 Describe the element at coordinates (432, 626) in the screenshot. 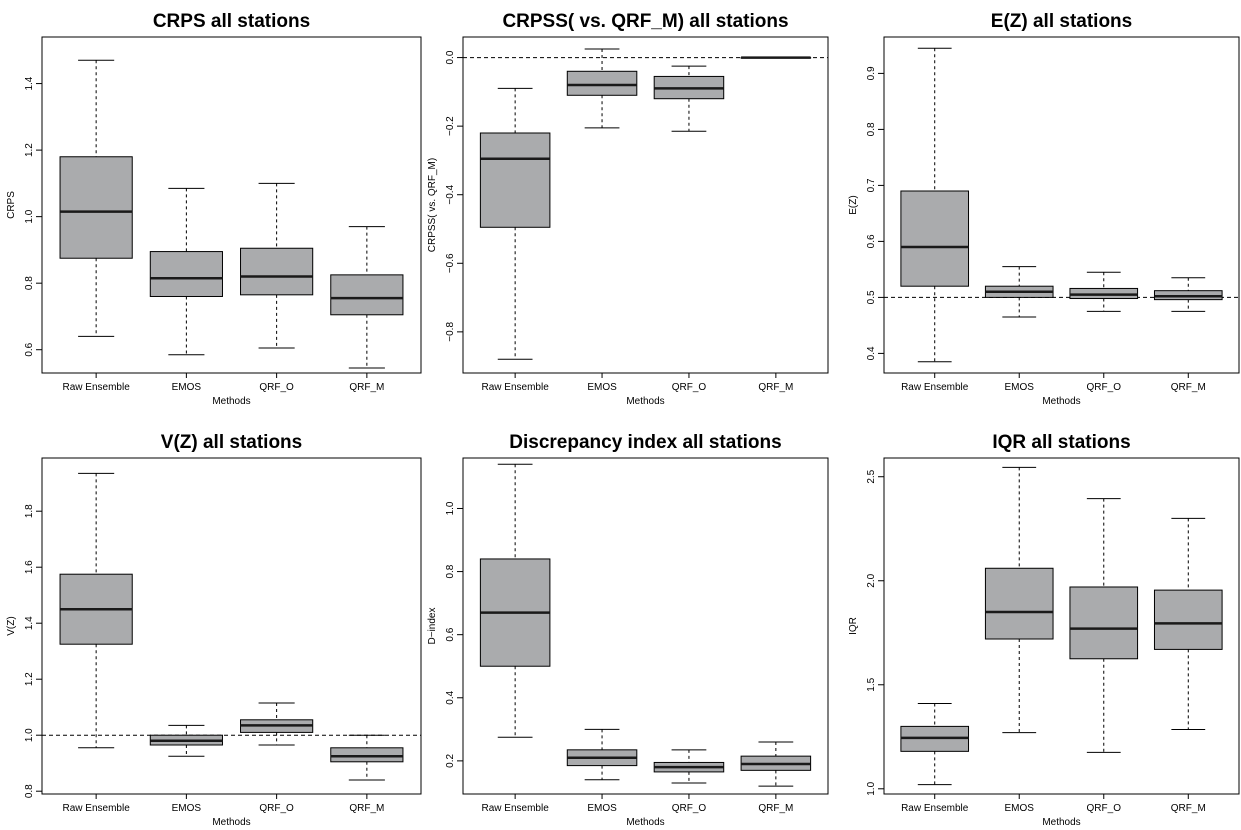

I see `y-axis-label: D−index` at that location.